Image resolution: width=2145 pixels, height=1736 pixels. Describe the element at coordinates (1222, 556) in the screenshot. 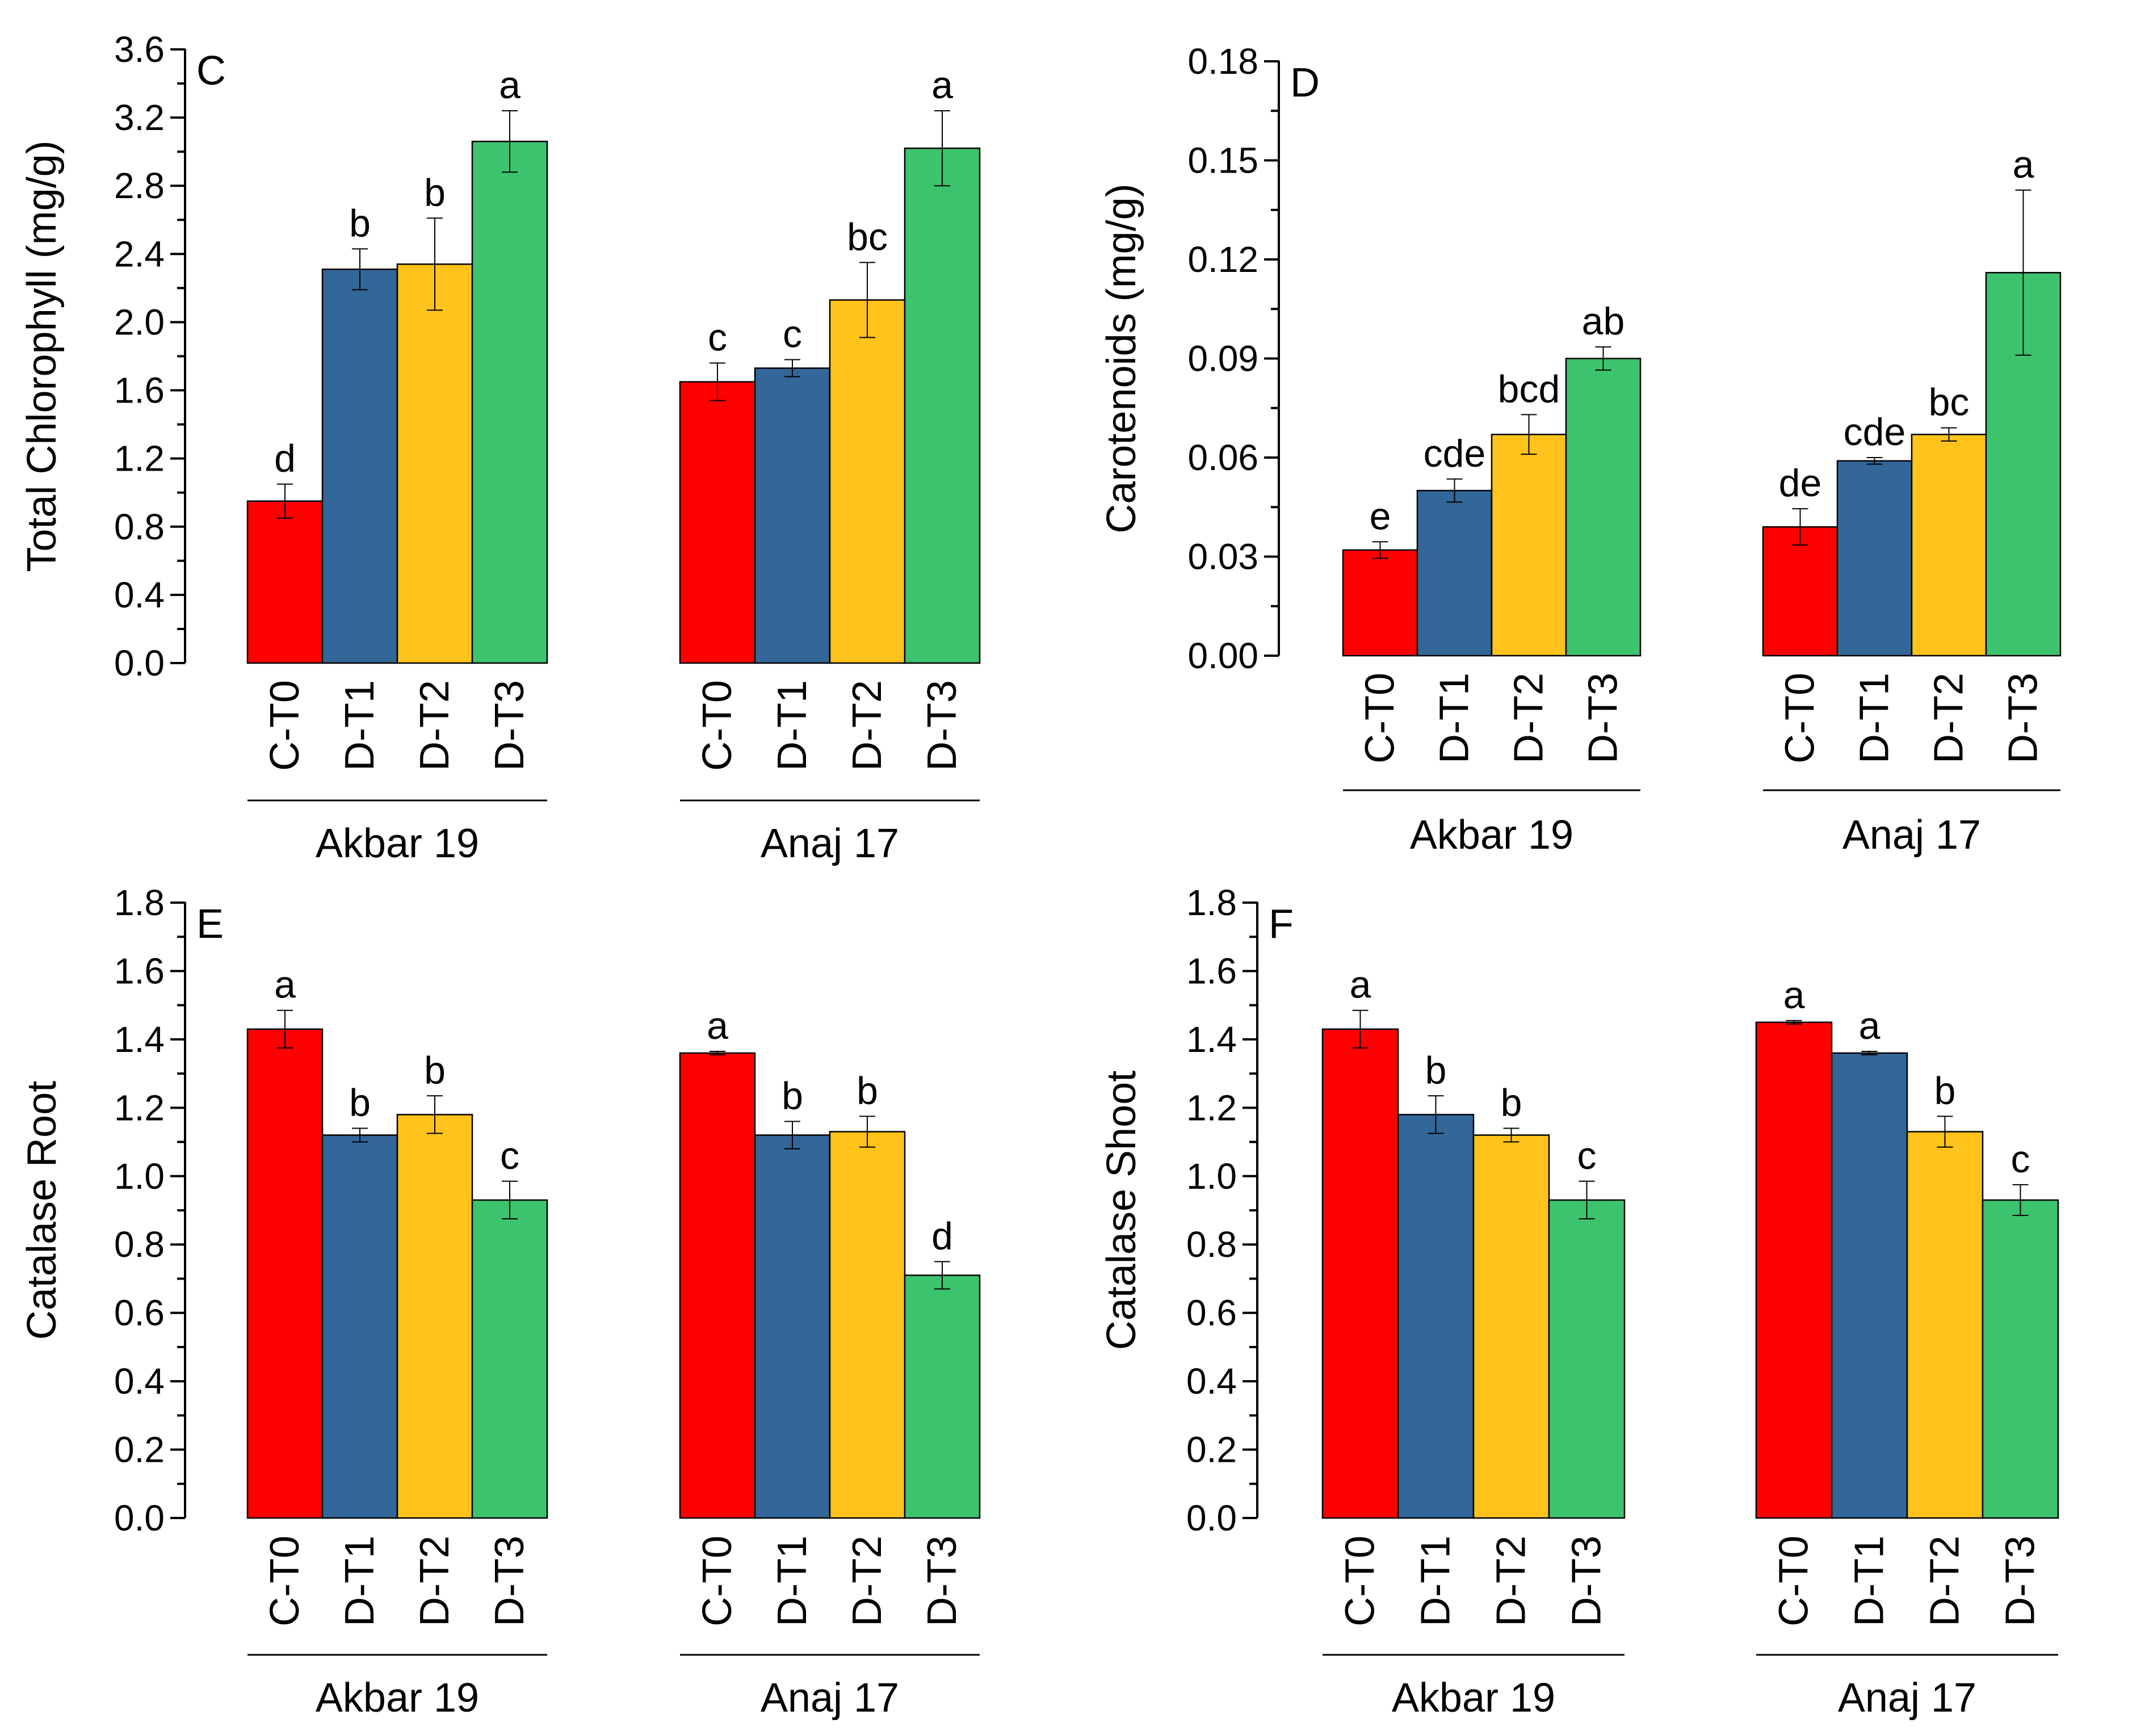

I see `y-tick-label: 0.03` at that location.